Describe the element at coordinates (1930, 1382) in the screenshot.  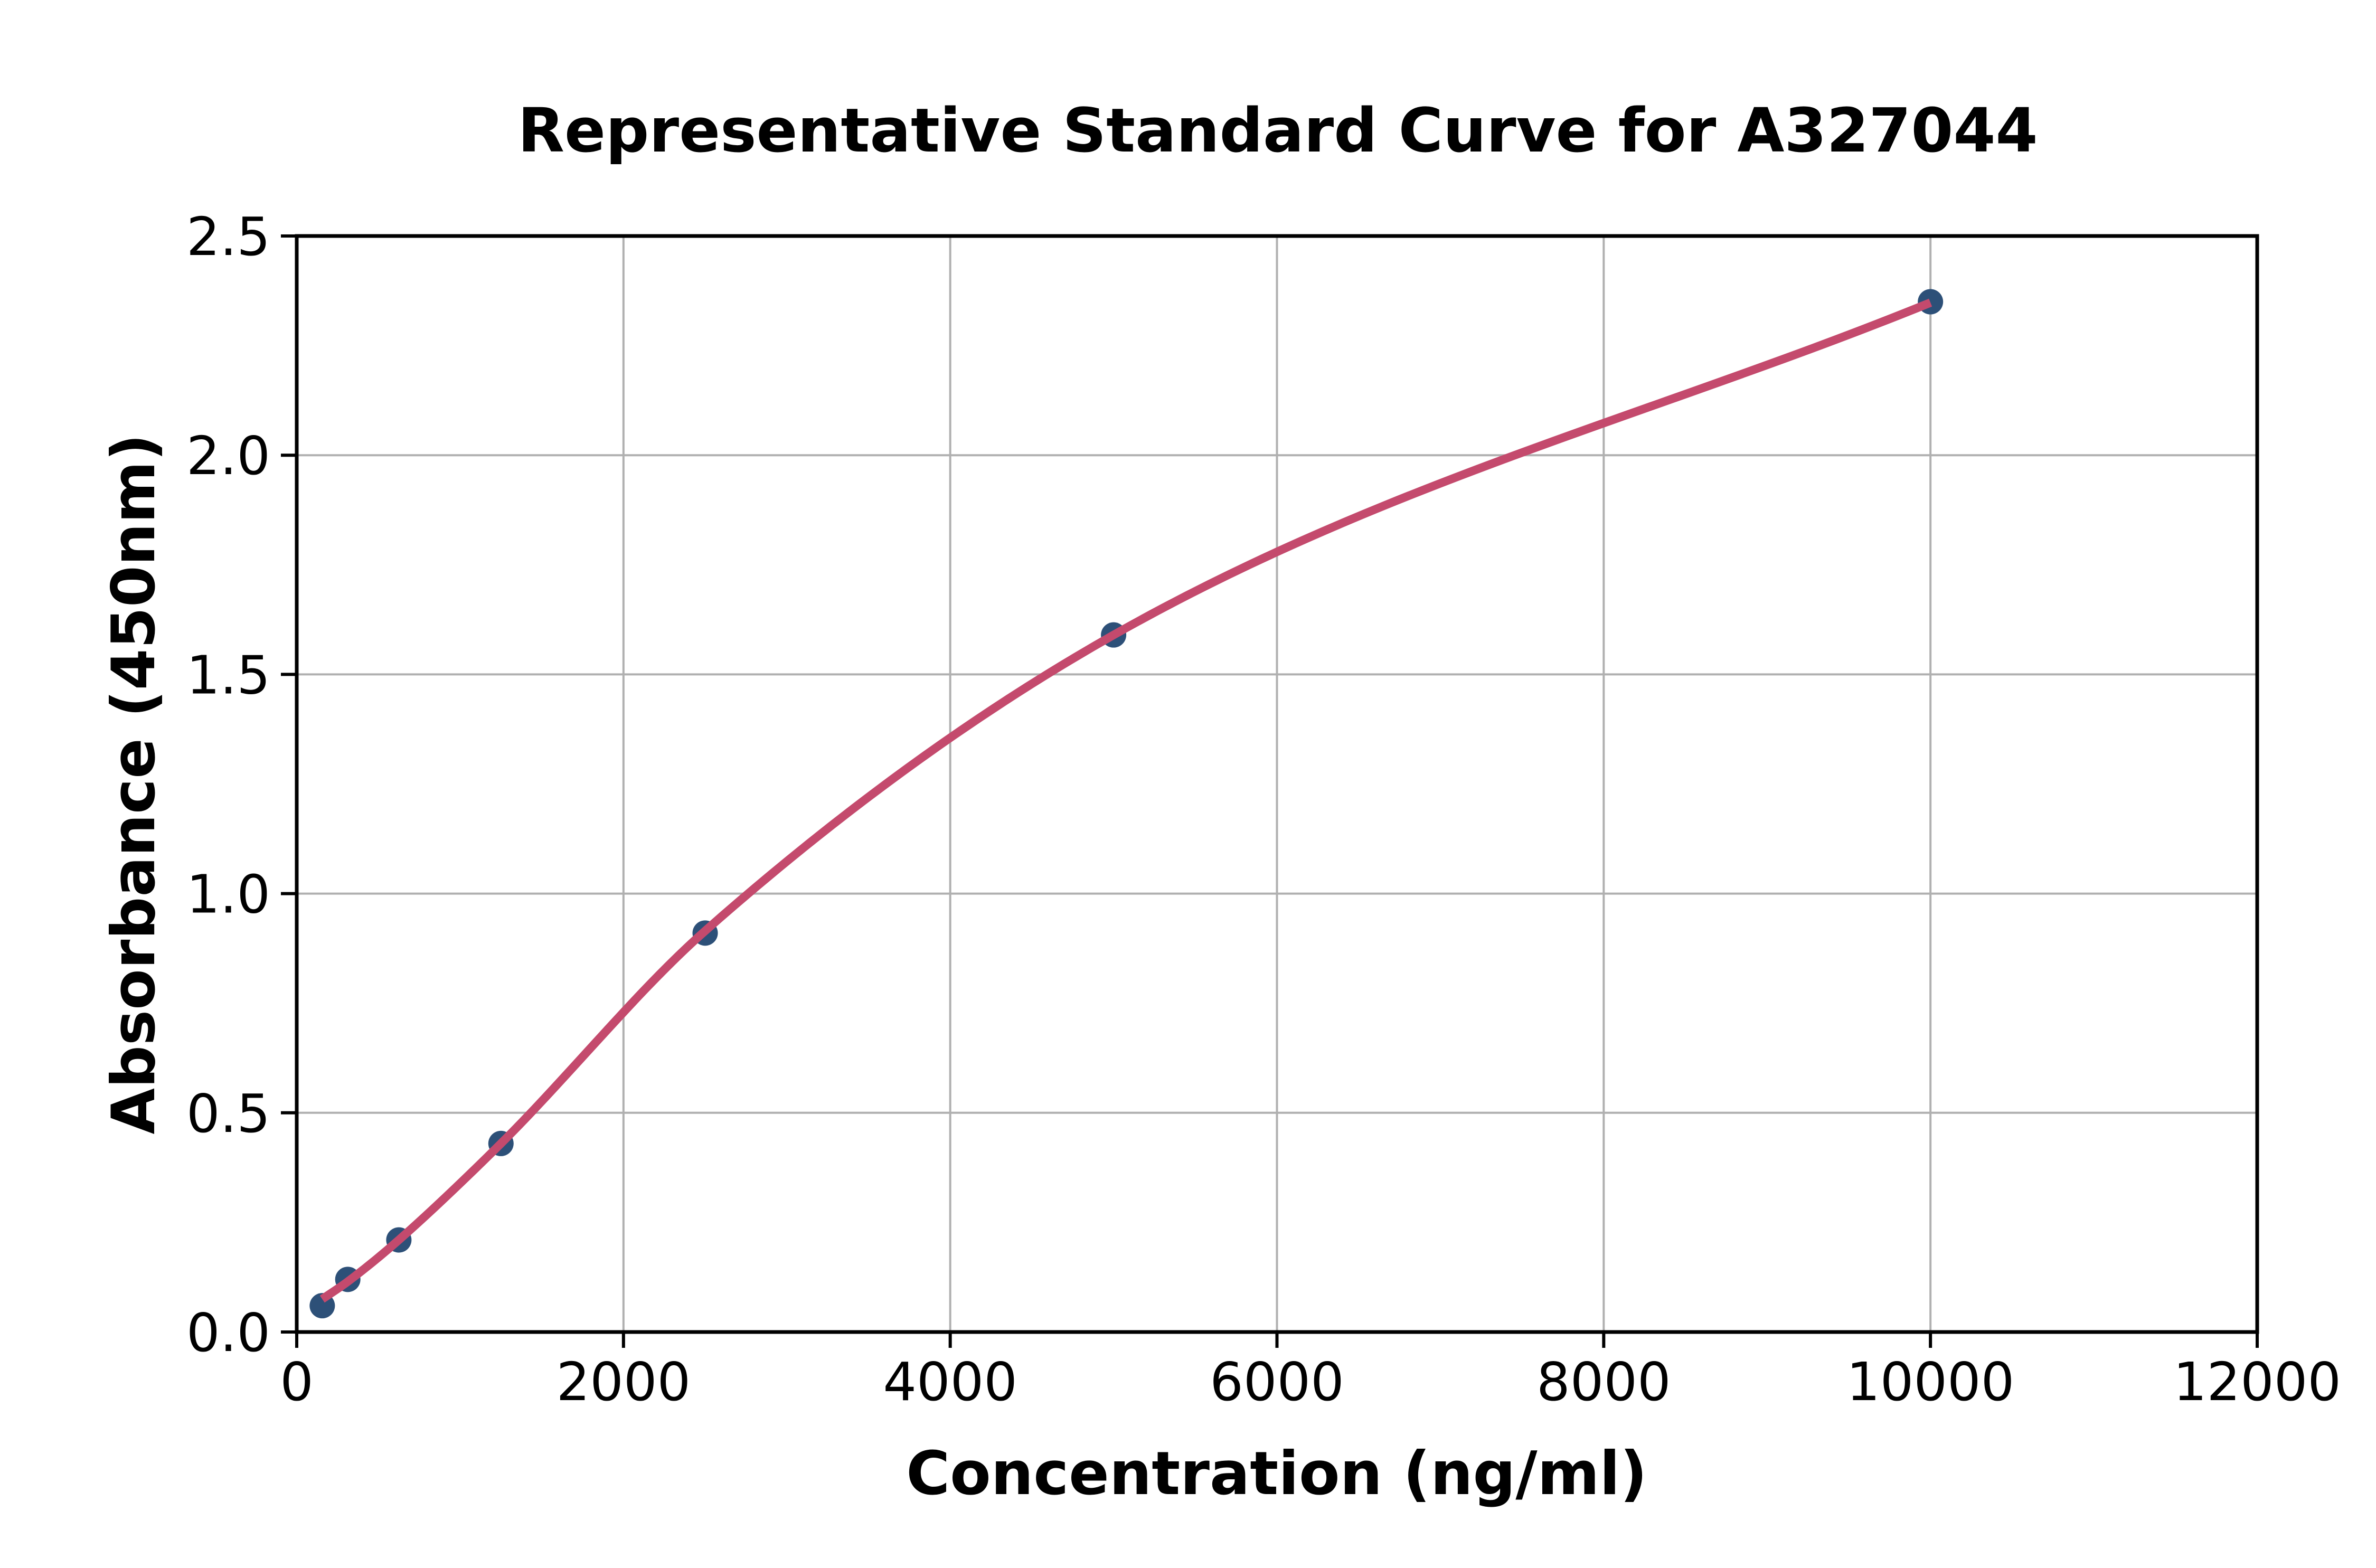
I see `x-tick-label: 10000` at that location.